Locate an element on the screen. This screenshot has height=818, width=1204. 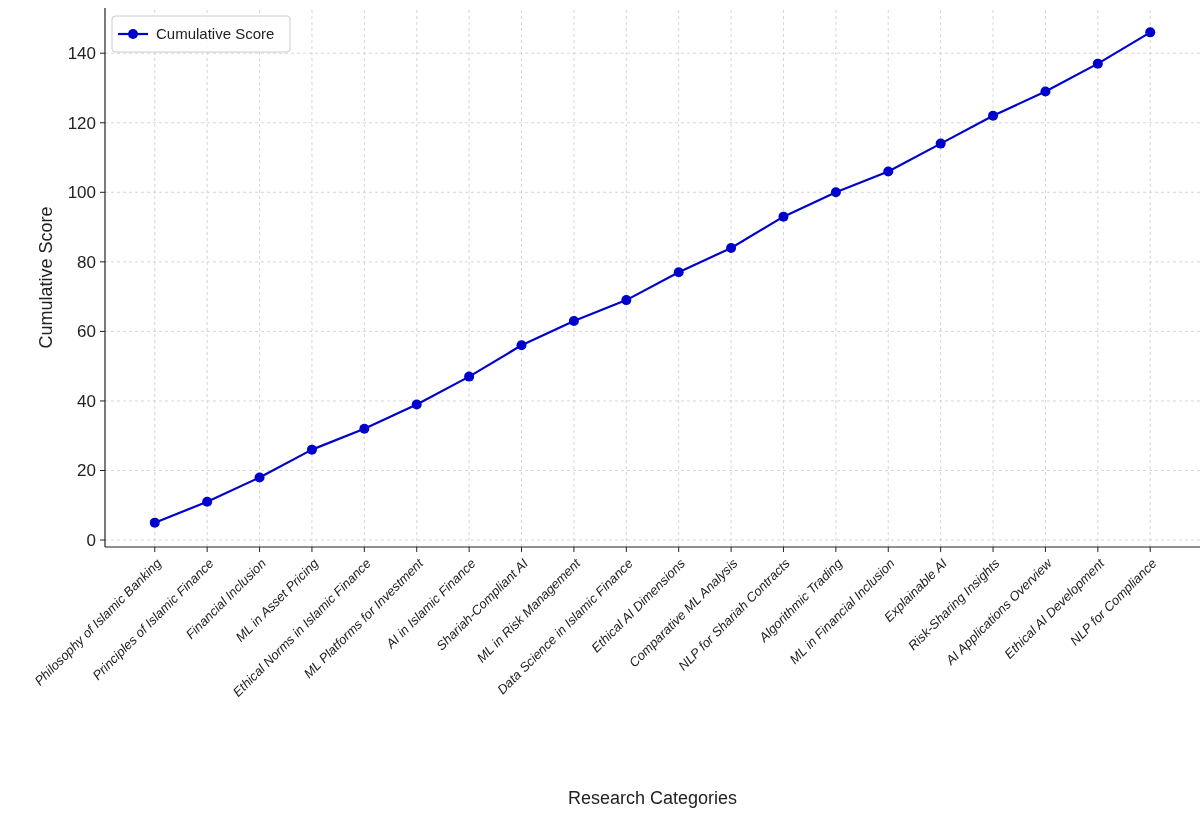
y-tick-label: 20 is located at coordinates (86, 471).